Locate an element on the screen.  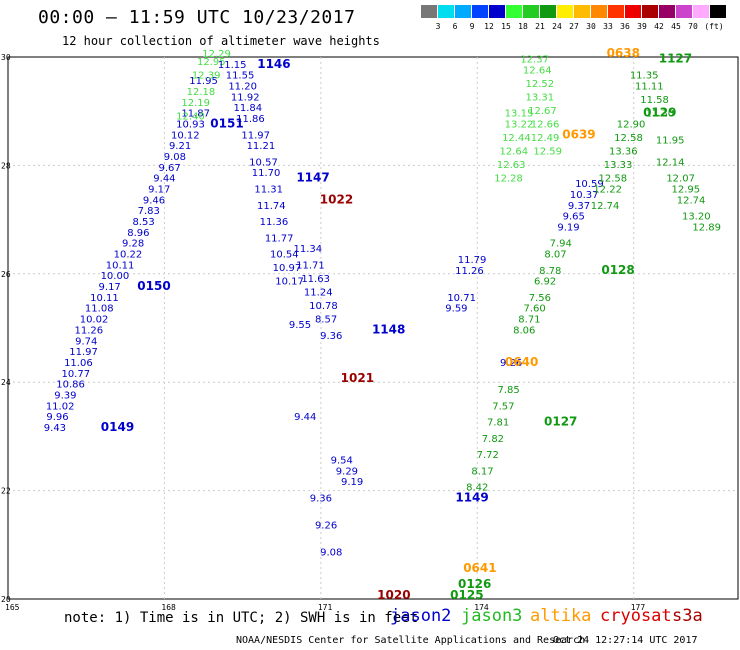
wave-height-point: 11.77 is located at coordinates (279, 238).